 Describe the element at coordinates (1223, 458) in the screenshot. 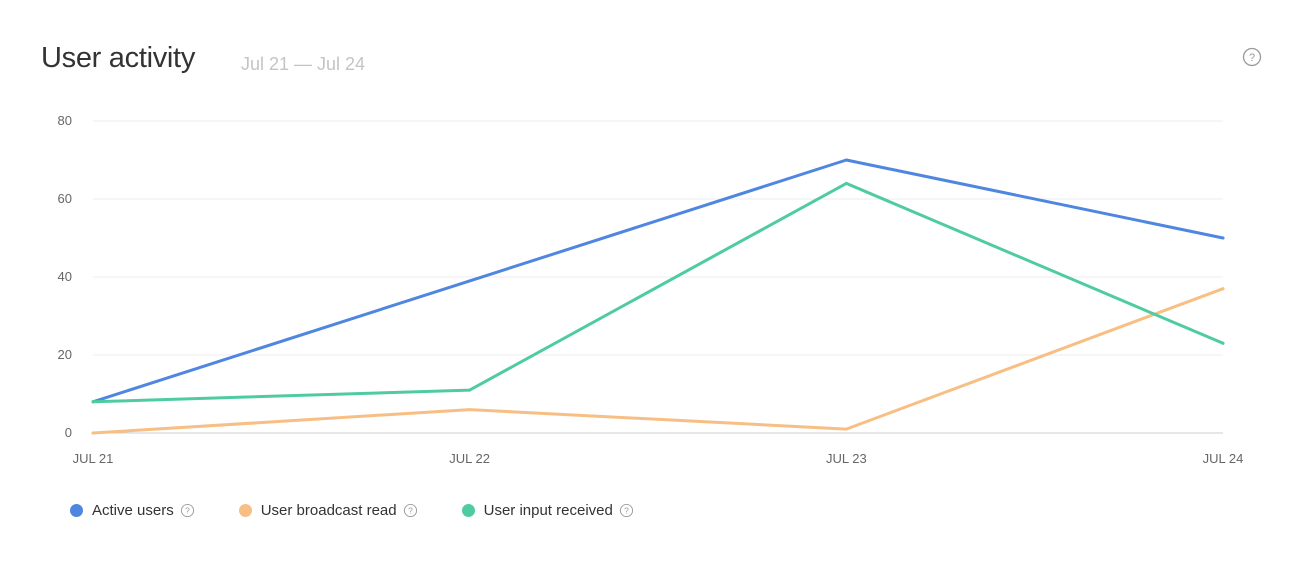

I see `x-tick-label: JUL 24` at that location.